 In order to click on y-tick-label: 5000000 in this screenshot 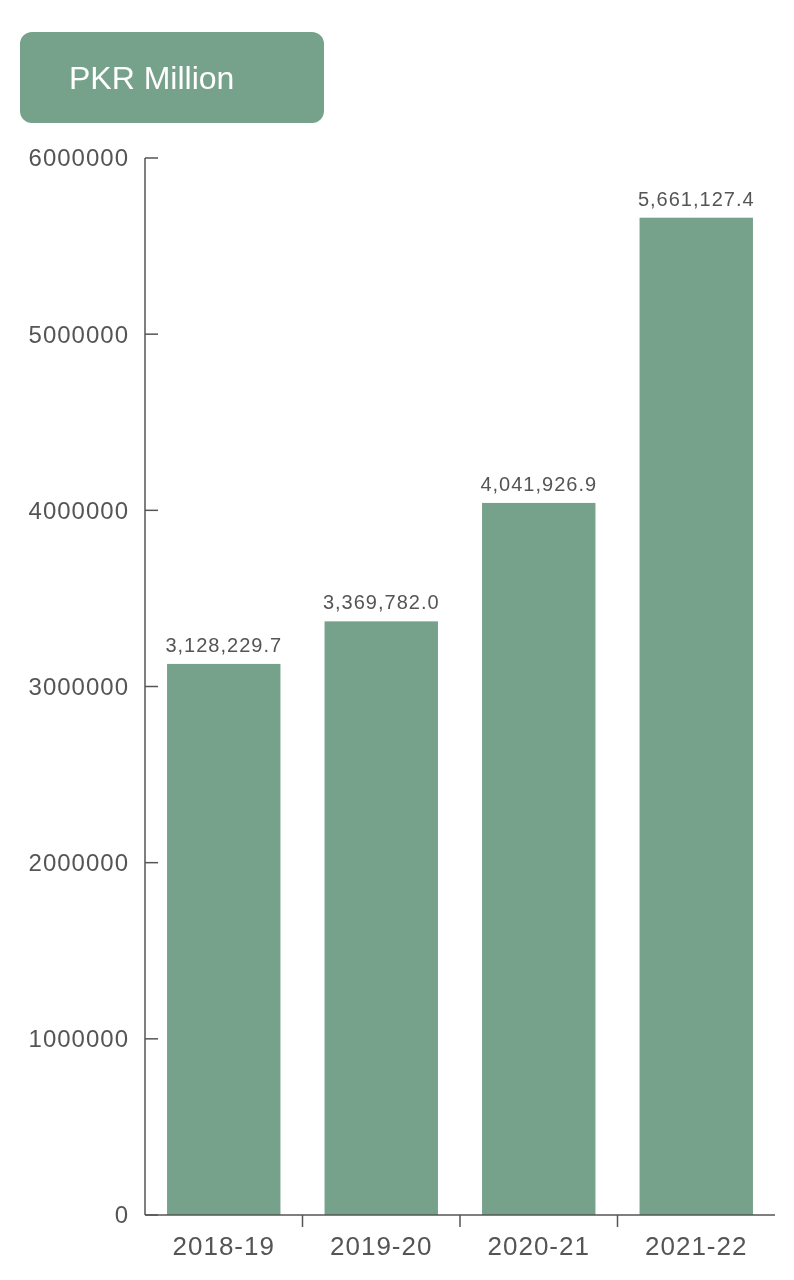, I will do `click(78, 334)`.